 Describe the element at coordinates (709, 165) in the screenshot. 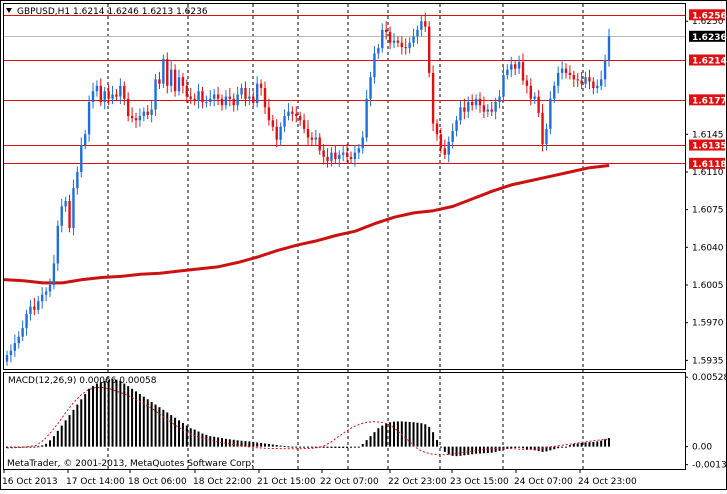

I see `price-level-label: 1.6118` at that location.